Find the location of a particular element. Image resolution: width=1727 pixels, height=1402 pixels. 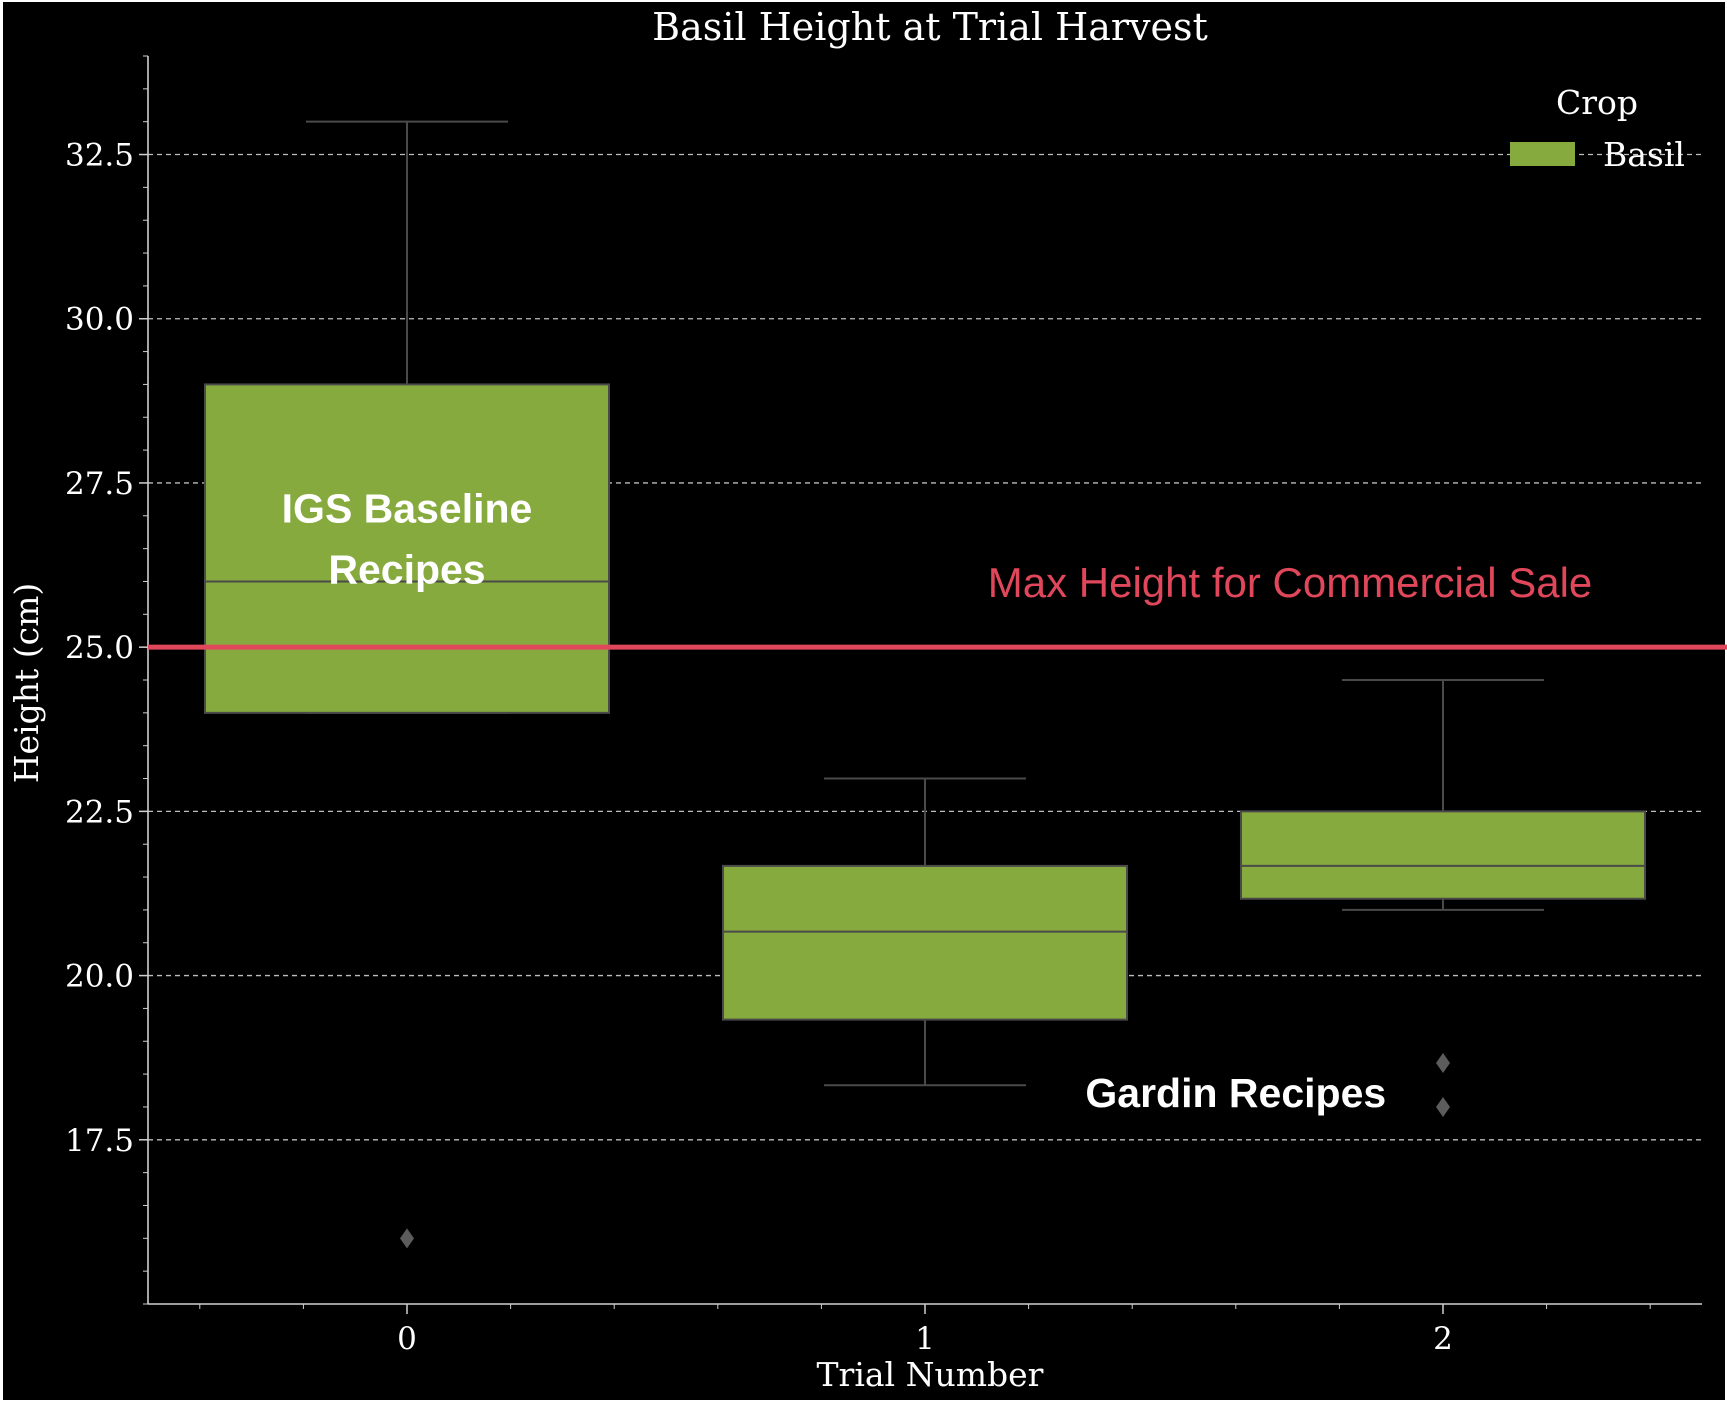

annotation: IGS Baseline Recipes is located at coordinates (407, 538).